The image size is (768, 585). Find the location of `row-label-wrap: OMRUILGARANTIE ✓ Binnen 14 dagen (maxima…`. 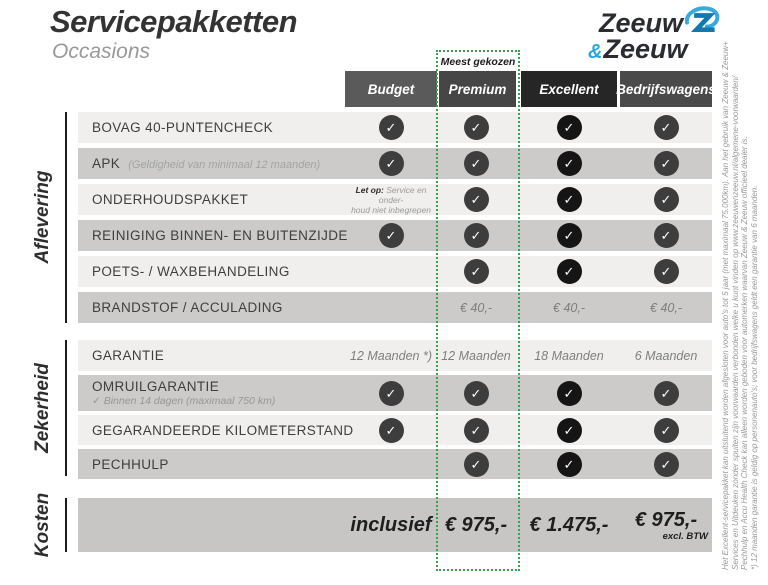

row-label-wrap: OMRUILGARANTIE ✓ Binnen 14 dagen (maxima… is located at coordinates (217, 393).